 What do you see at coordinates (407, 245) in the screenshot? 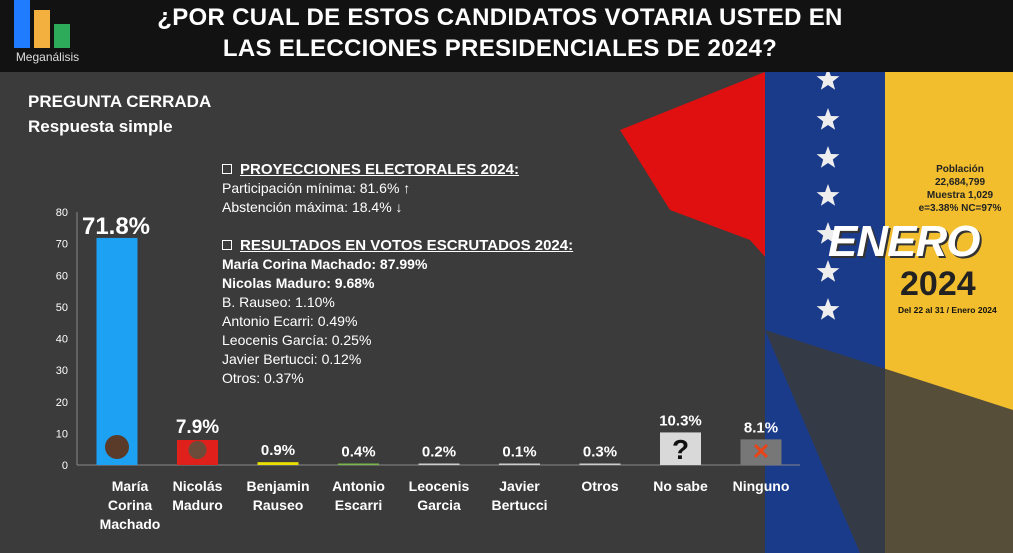
I see `results-heading: RESULTADOS EN VOTOS ESCRUTADOS 2024:` at bounding box center [407, 245].